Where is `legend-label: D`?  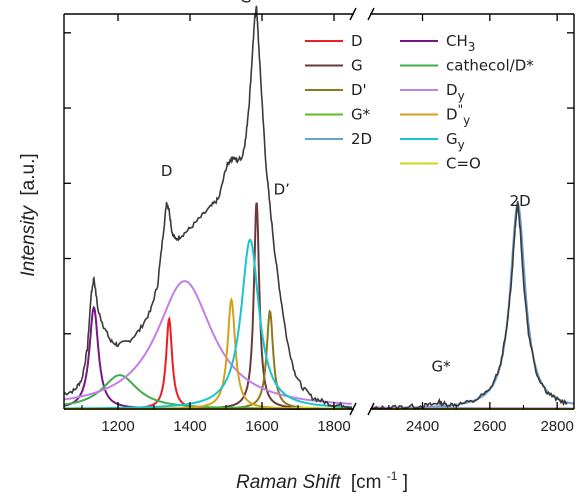
legend-label: D is located at coordinates (357, 41).